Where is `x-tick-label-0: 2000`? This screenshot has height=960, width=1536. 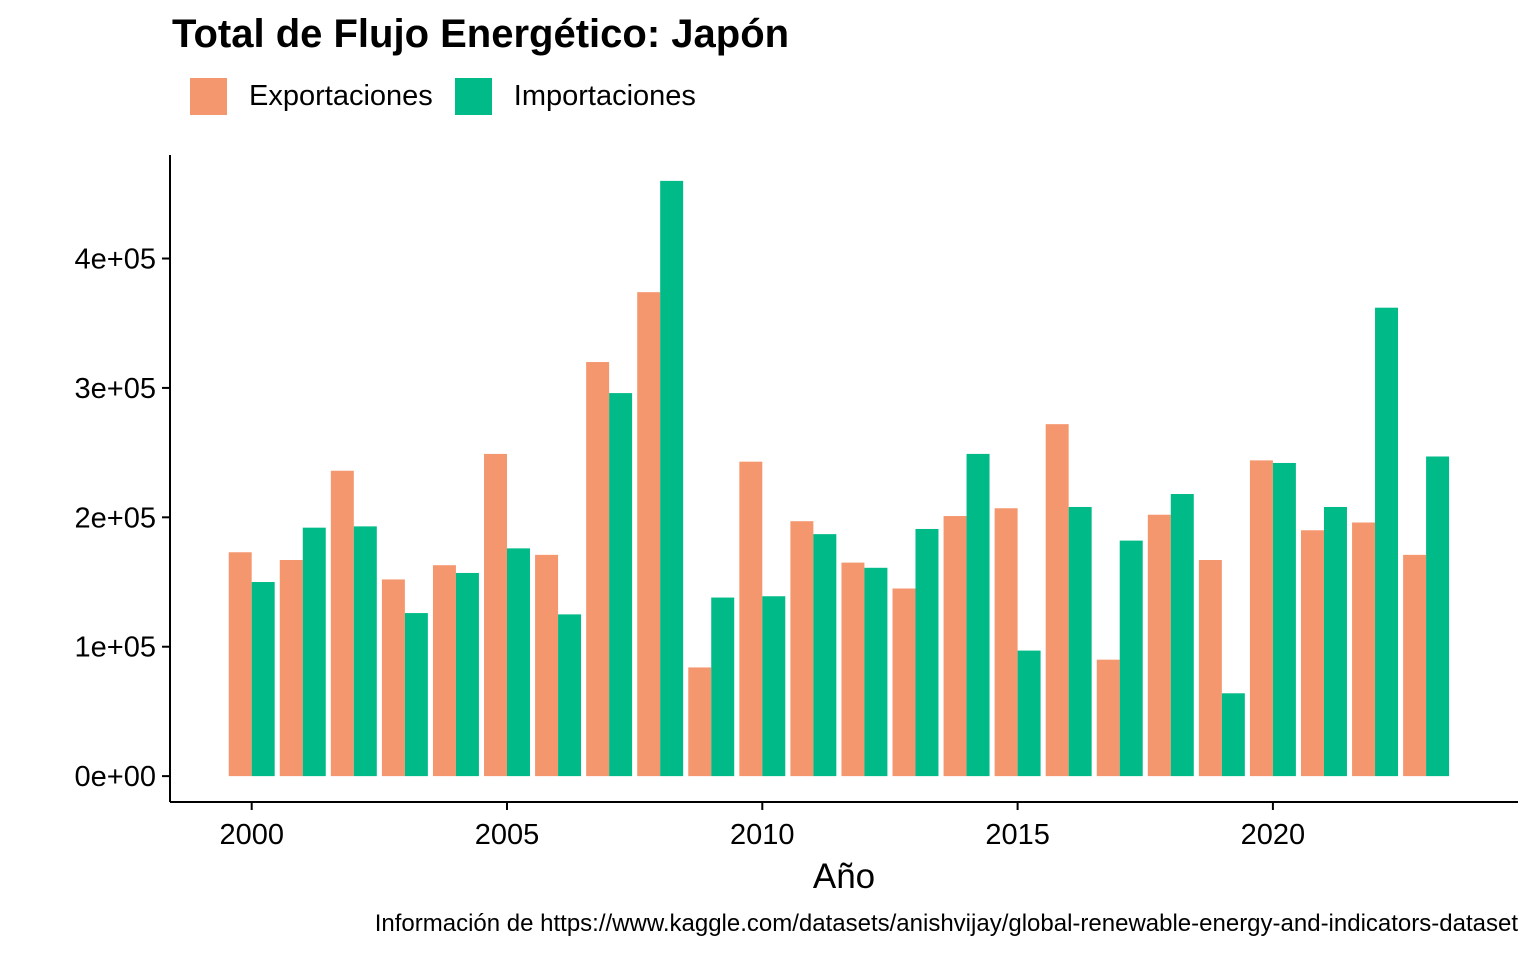 x-tick-label-0: 2000 is located at coordinates (251, 835).